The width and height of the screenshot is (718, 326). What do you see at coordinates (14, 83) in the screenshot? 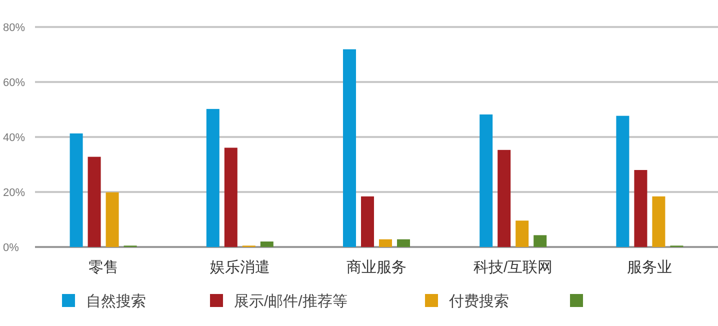
I see `y-tick-label: 60%` at bounding box center [14, 83].